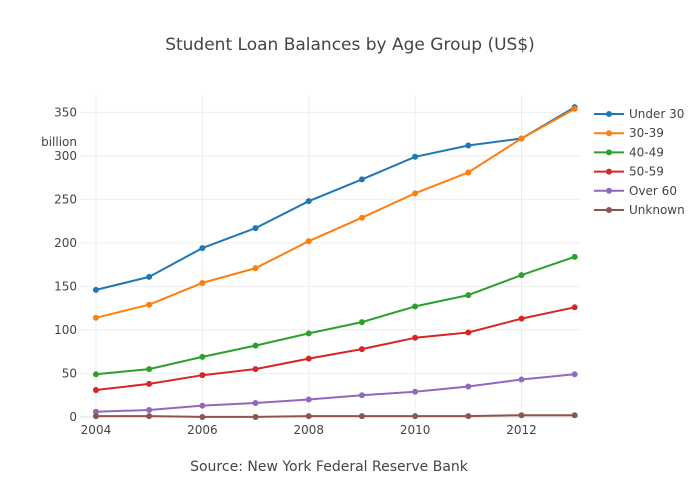  I want to click on y-tick-label: 200, so click(65, 243).